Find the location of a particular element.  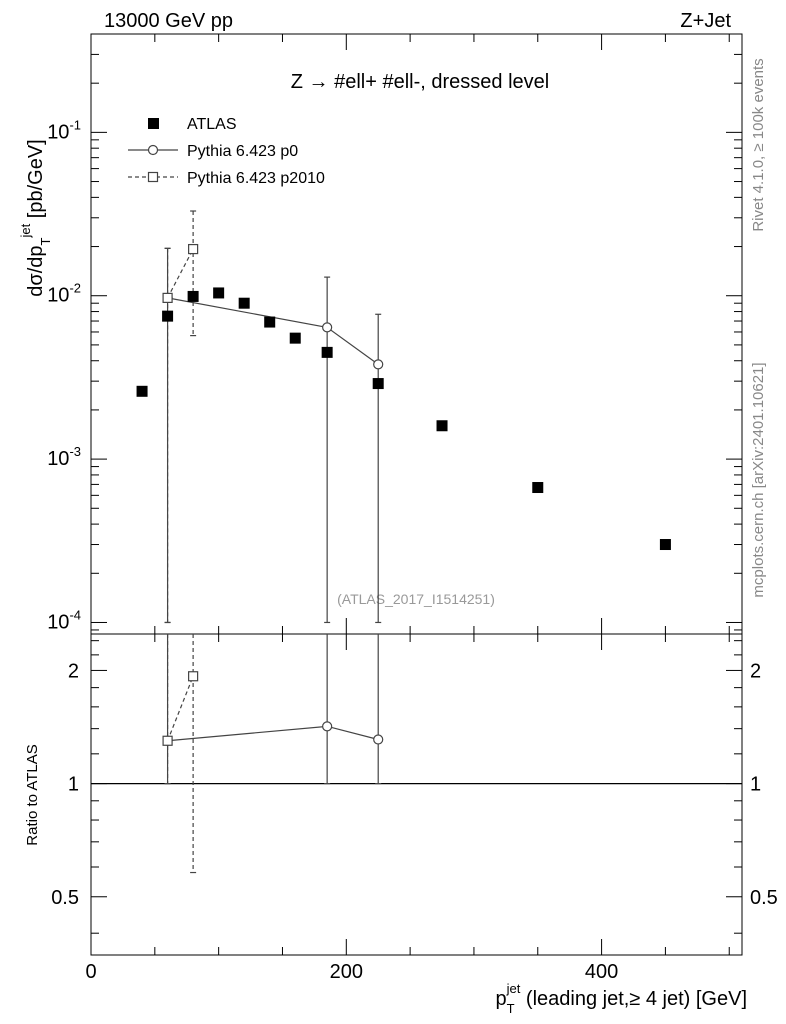

legend-label-atlas: ATLAS is located at coordinates (212, 124).